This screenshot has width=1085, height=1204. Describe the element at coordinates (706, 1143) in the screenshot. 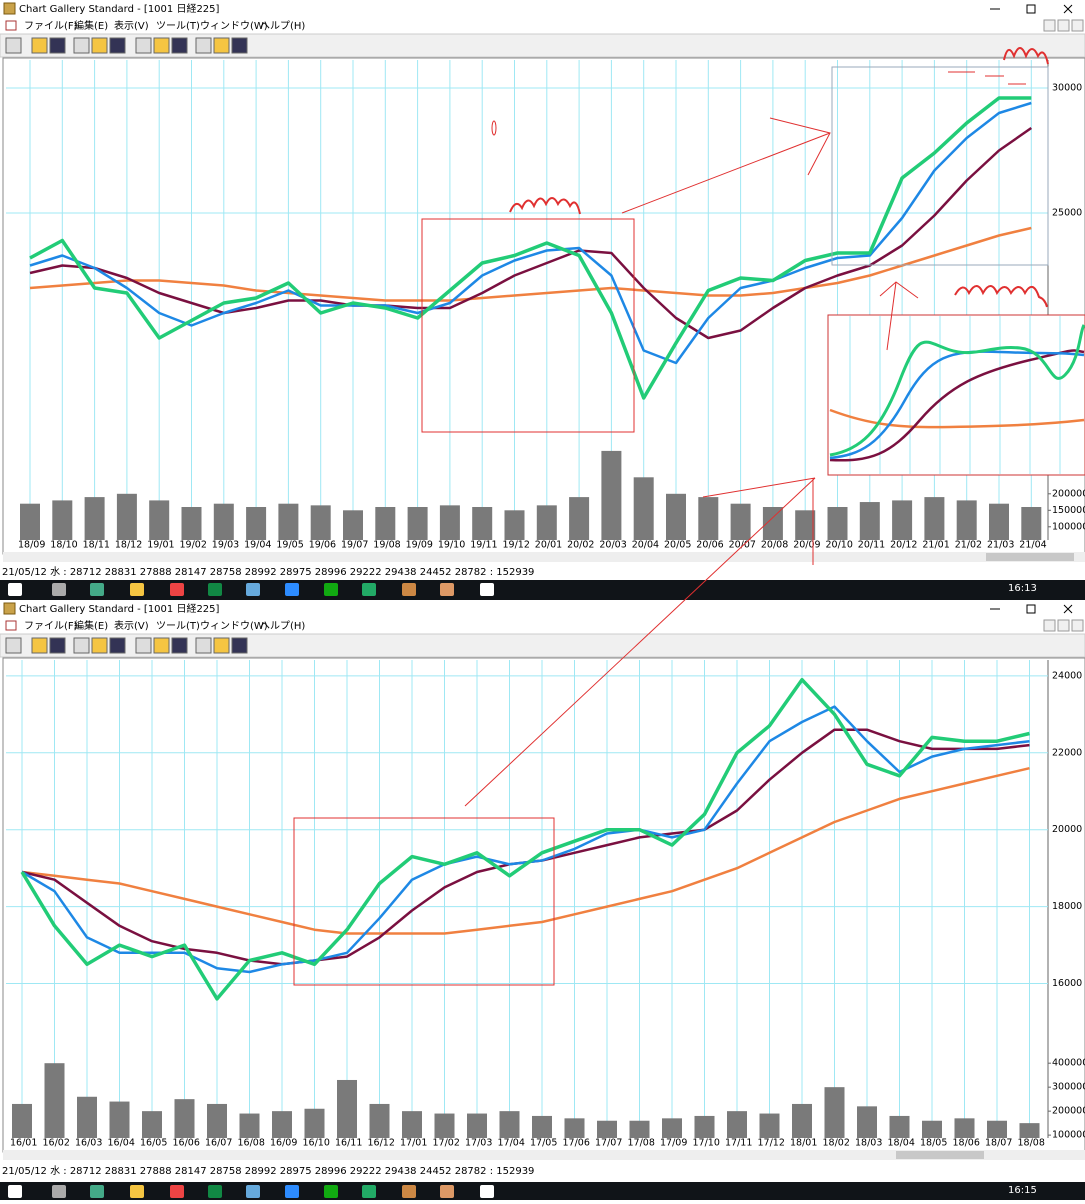

I see `x-tick-label: 17/10` at that location.